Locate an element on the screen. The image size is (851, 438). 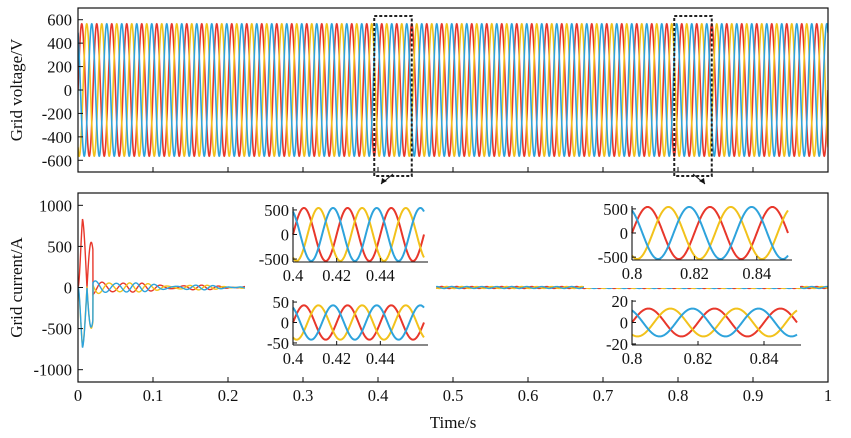
inset-y-tick-label: -50 is located at coordinates (278, 343).